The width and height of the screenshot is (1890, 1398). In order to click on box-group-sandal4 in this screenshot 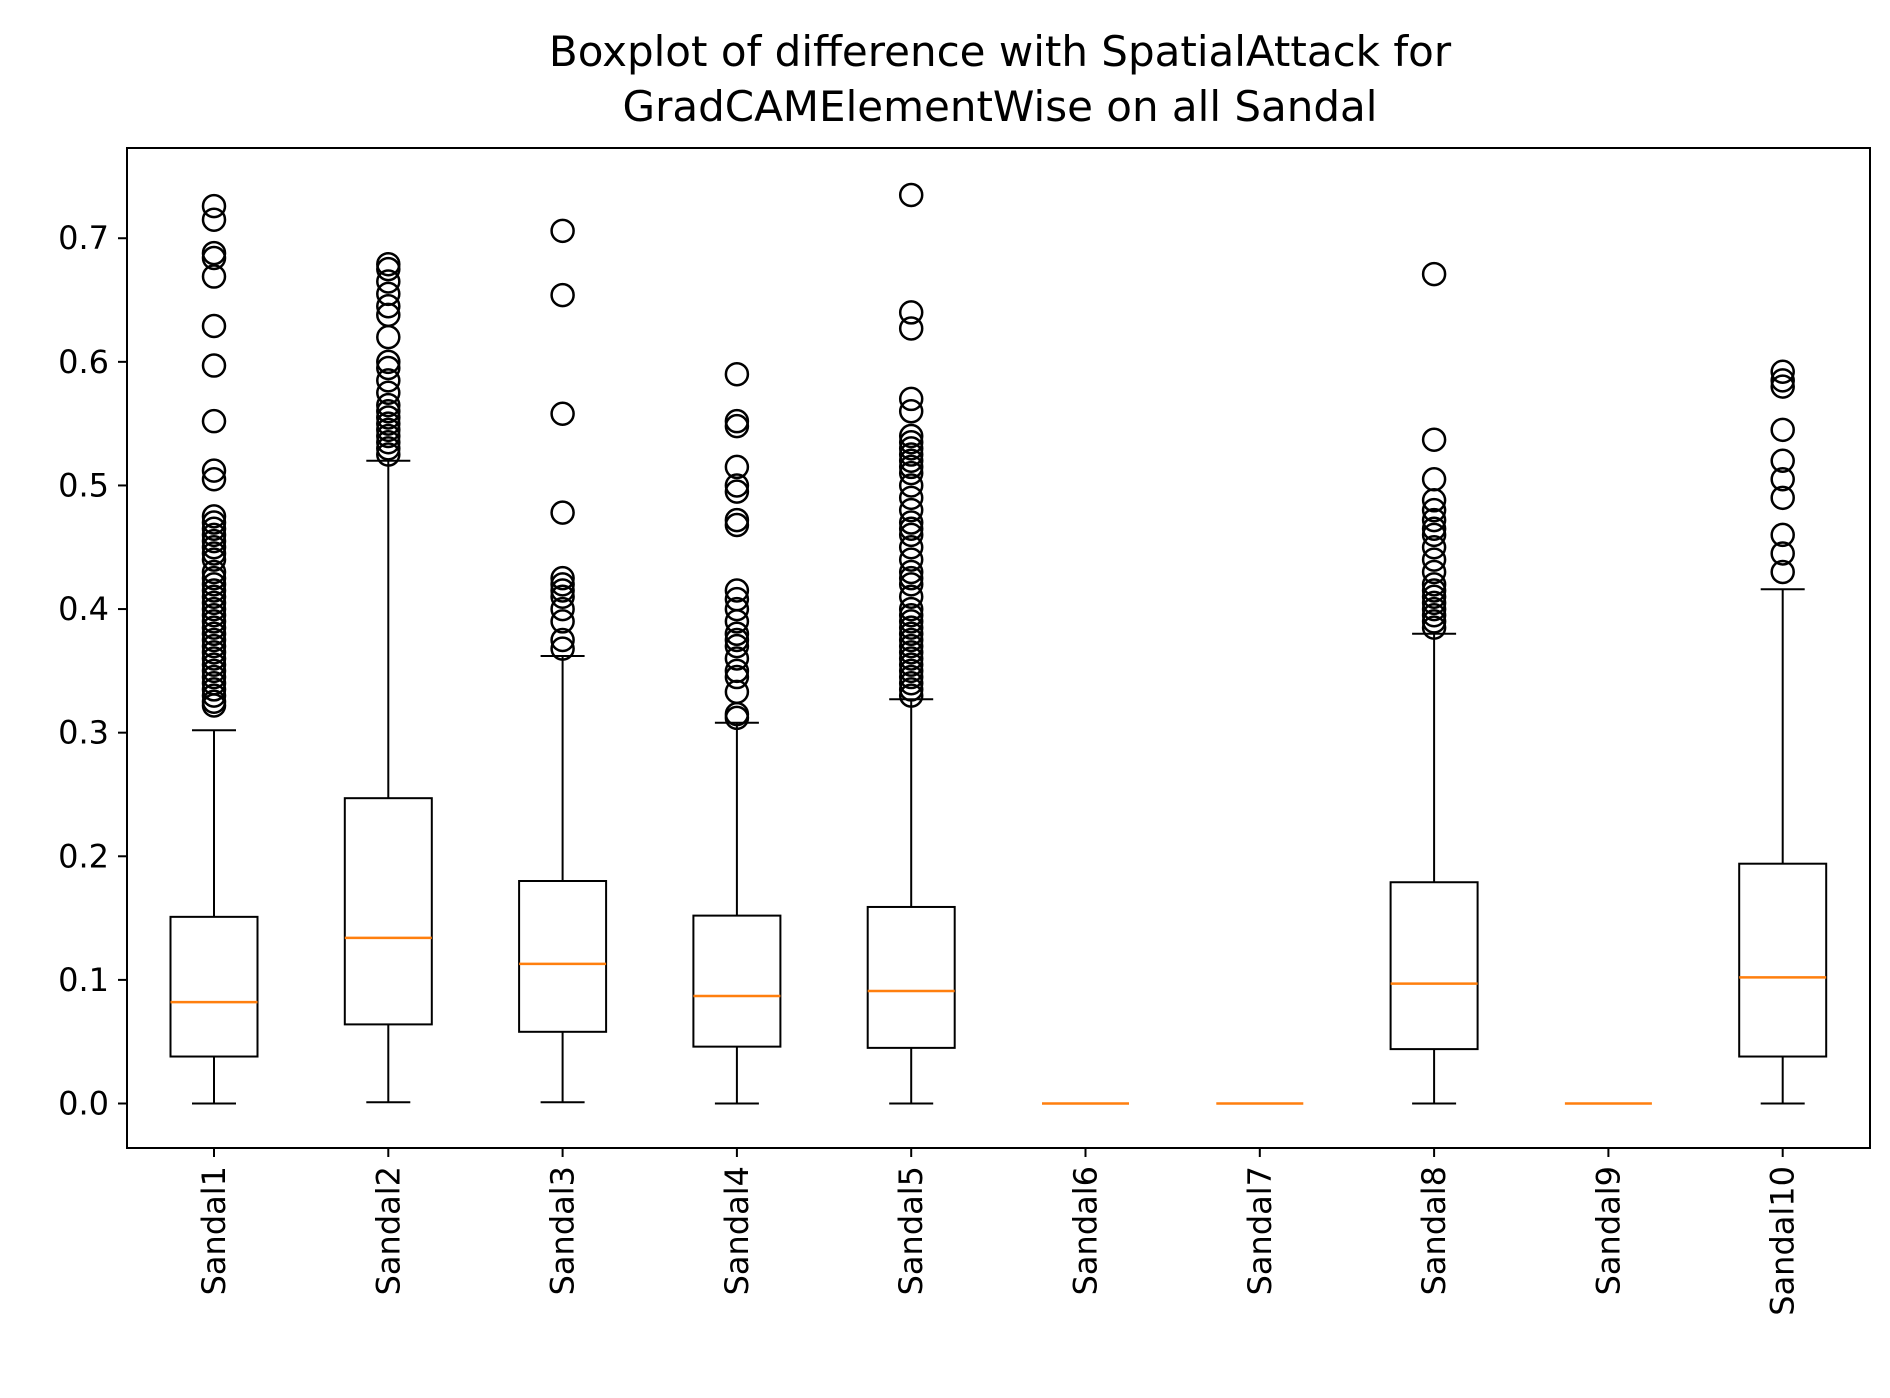, I will do `click(737, 733)`.